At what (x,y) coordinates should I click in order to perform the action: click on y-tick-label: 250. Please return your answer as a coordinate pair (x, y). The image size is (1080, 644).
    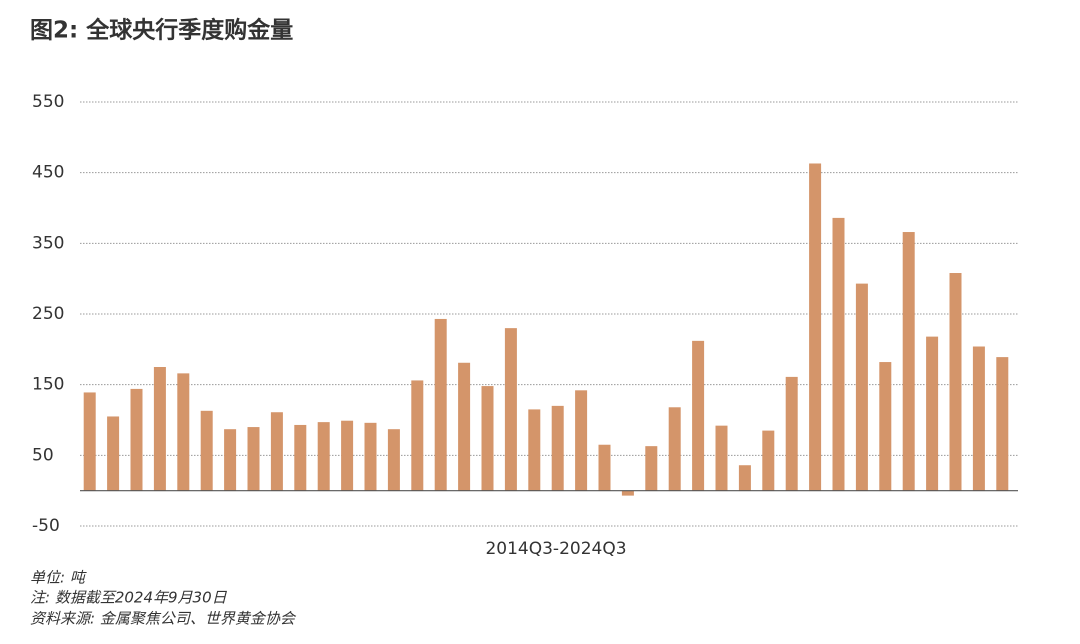
    Looking at the image, I should click on (48, 314).